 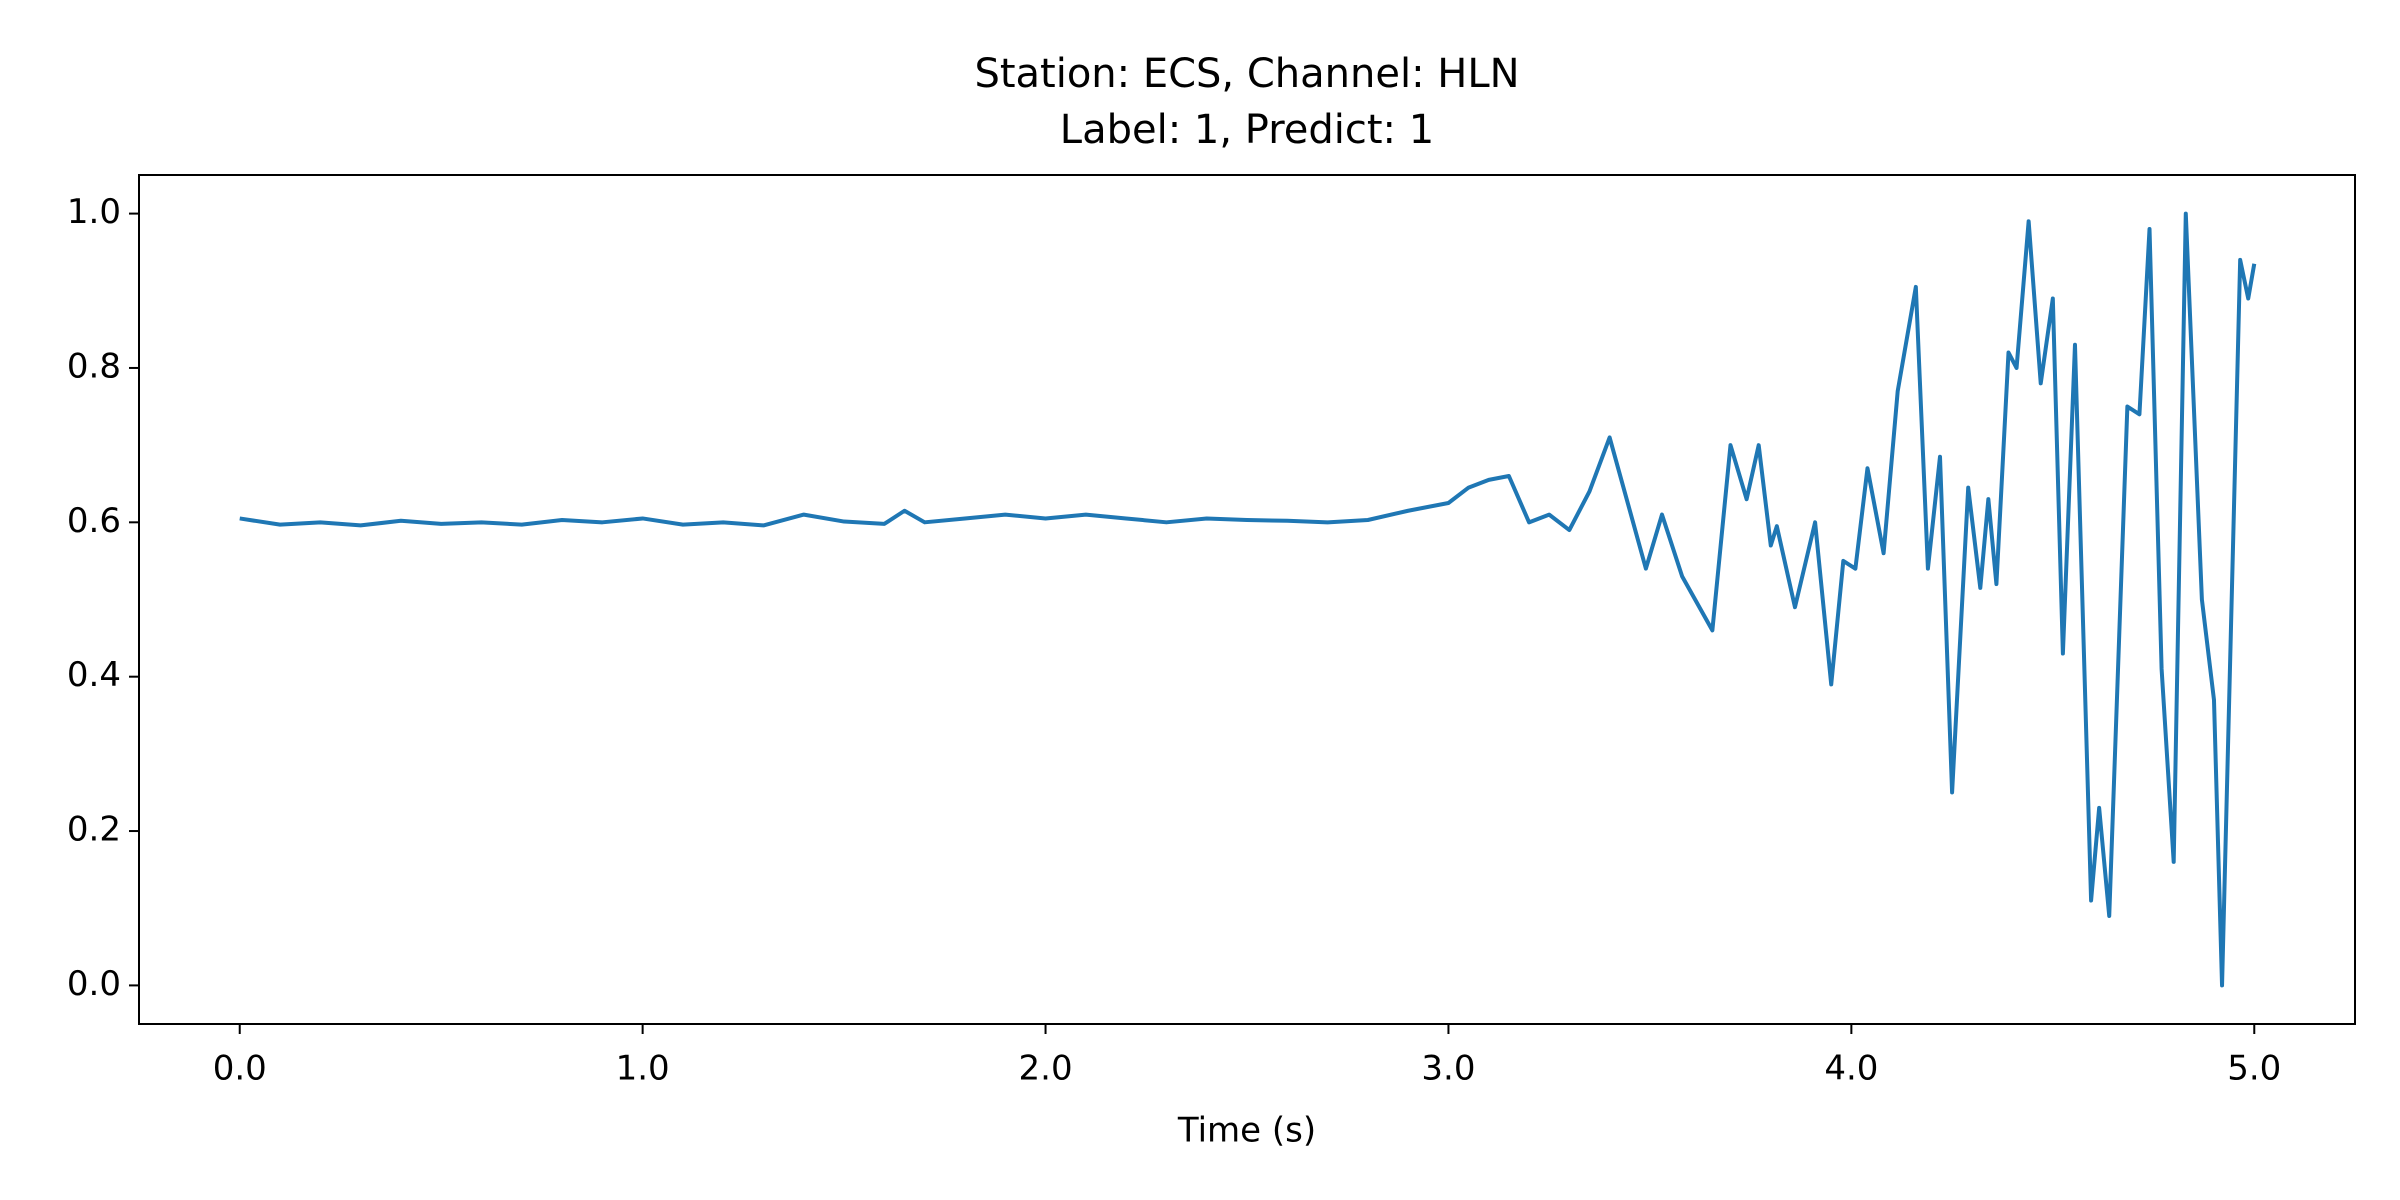 I want to click on chart-subtitle: Label: 1, Predict: 1, so click(x=1247, y=130).